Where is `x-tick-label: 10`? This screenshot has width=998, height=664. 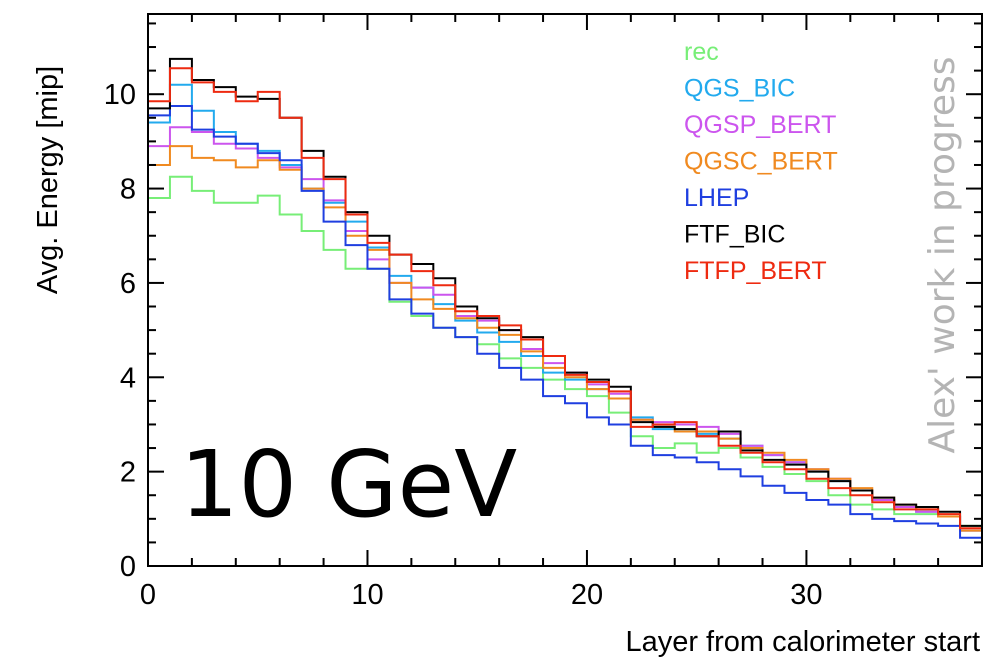 x-tick-label: 10 is located at coordinates (367, 595).